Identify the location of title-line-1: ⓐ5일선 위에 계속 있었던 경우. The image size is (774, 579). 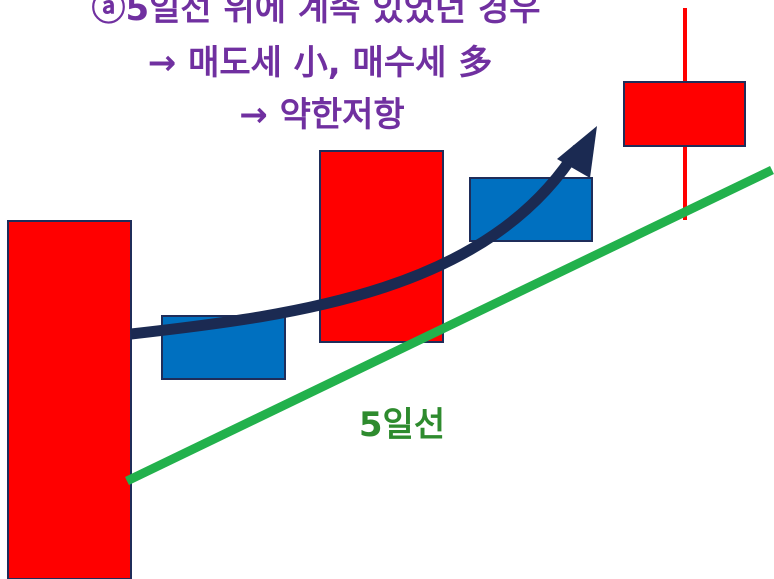
(315, 14).